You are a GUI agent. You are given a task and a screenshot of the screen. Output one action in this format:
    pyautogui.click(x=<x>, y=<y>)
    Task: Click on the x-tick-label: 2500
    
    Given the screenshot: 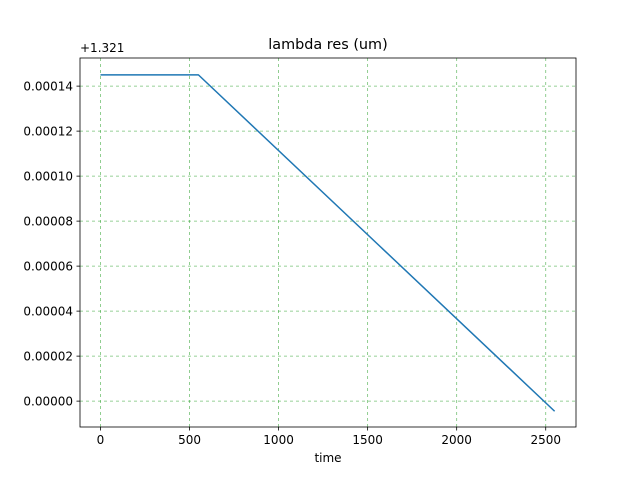 What is the action you would take?
    pyautogui.click(x=545, y=440)
    